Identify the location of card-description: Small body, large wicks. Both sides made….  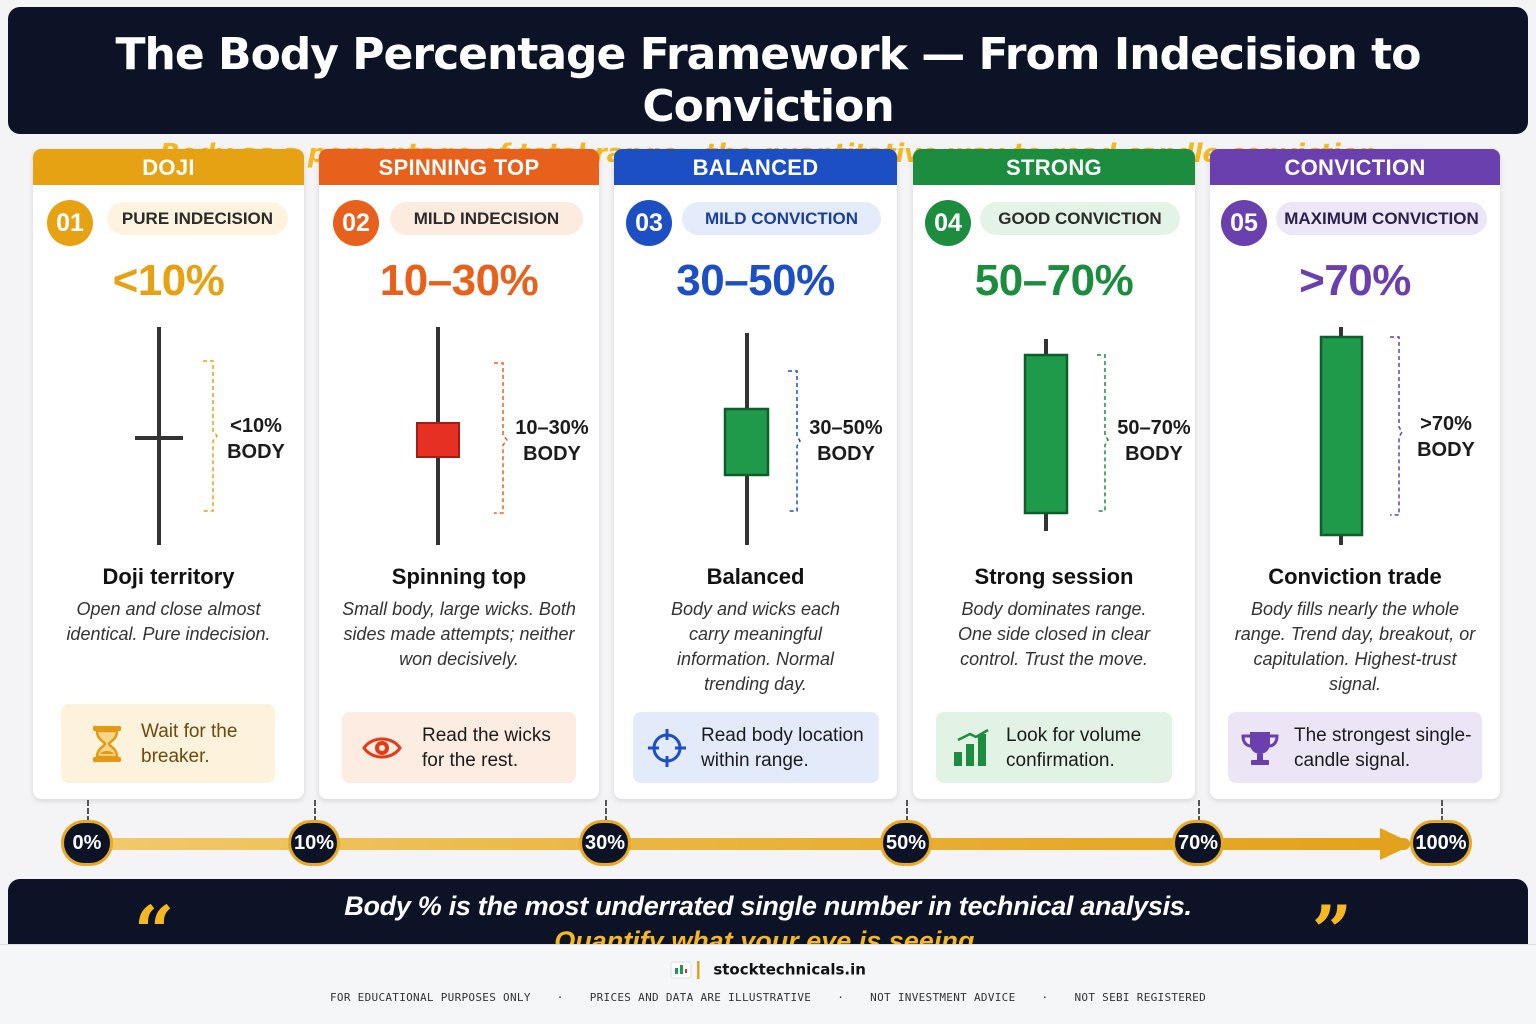
(459, 634).